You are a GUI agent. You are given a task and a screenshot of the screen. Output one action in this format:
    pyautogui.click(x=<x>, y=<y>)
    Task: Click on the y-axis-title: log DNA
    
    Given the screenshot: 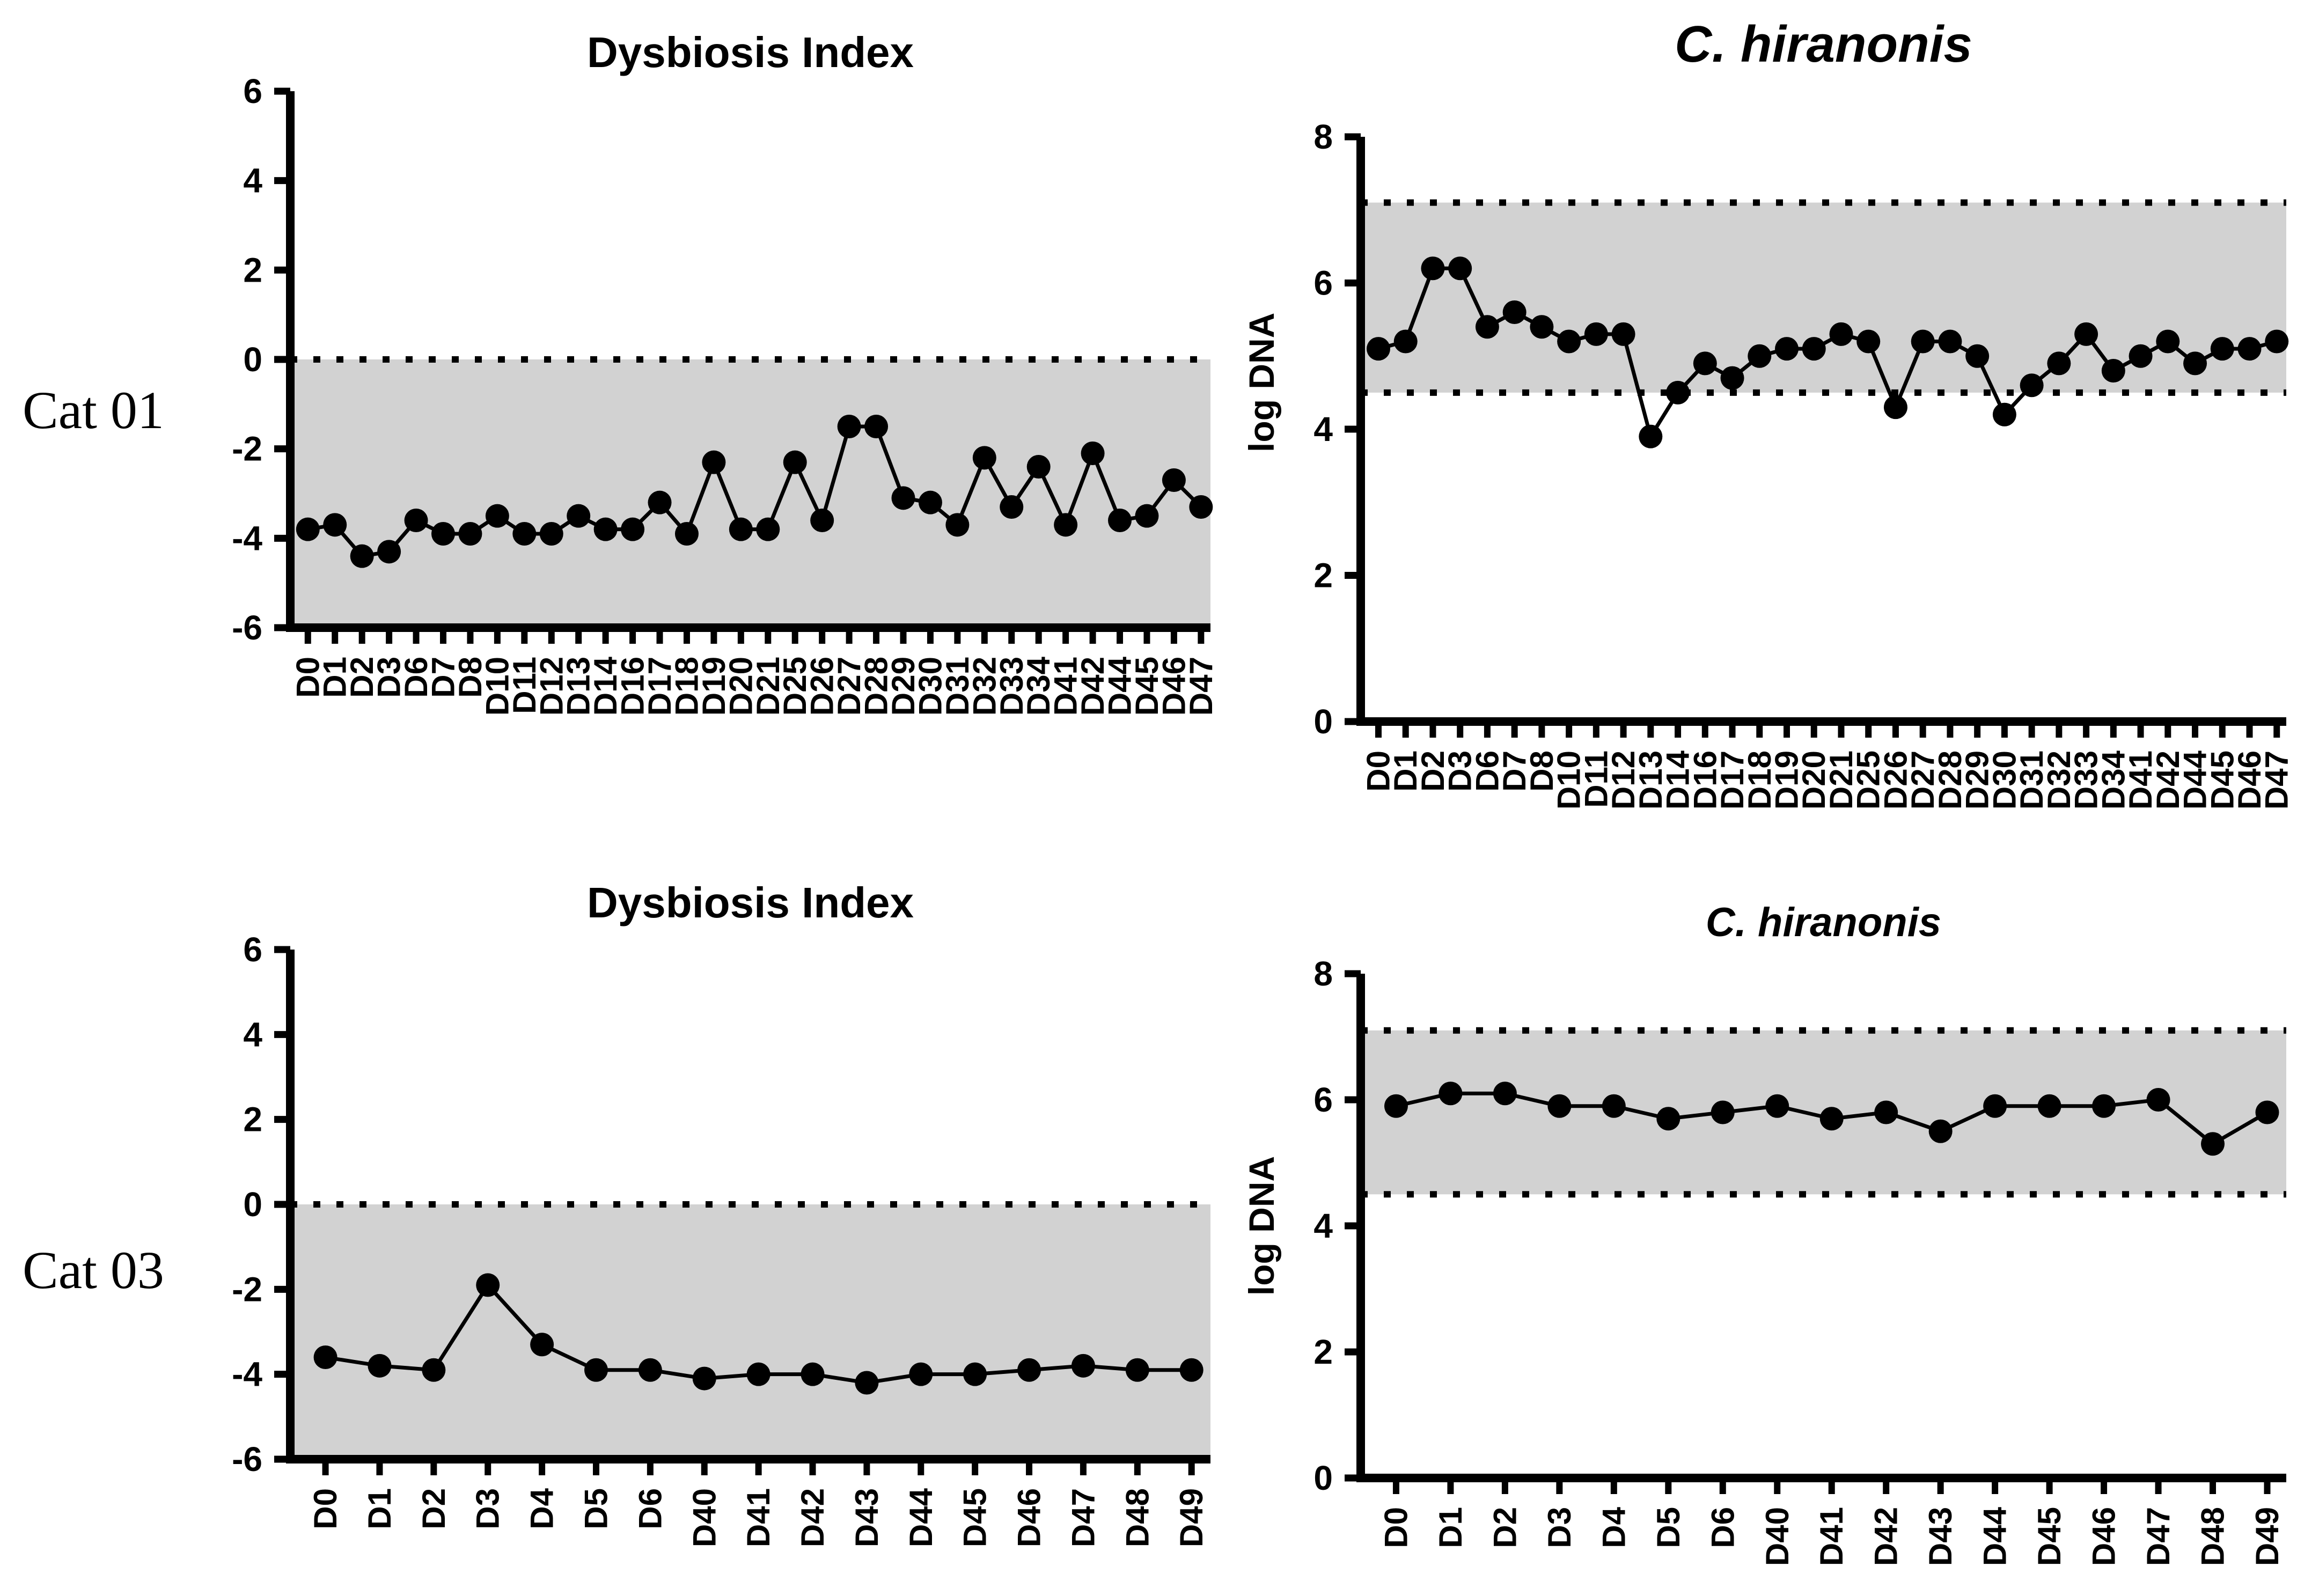 What is the action you would take?
    pyautogui.click(x=1261, y=1226)
    